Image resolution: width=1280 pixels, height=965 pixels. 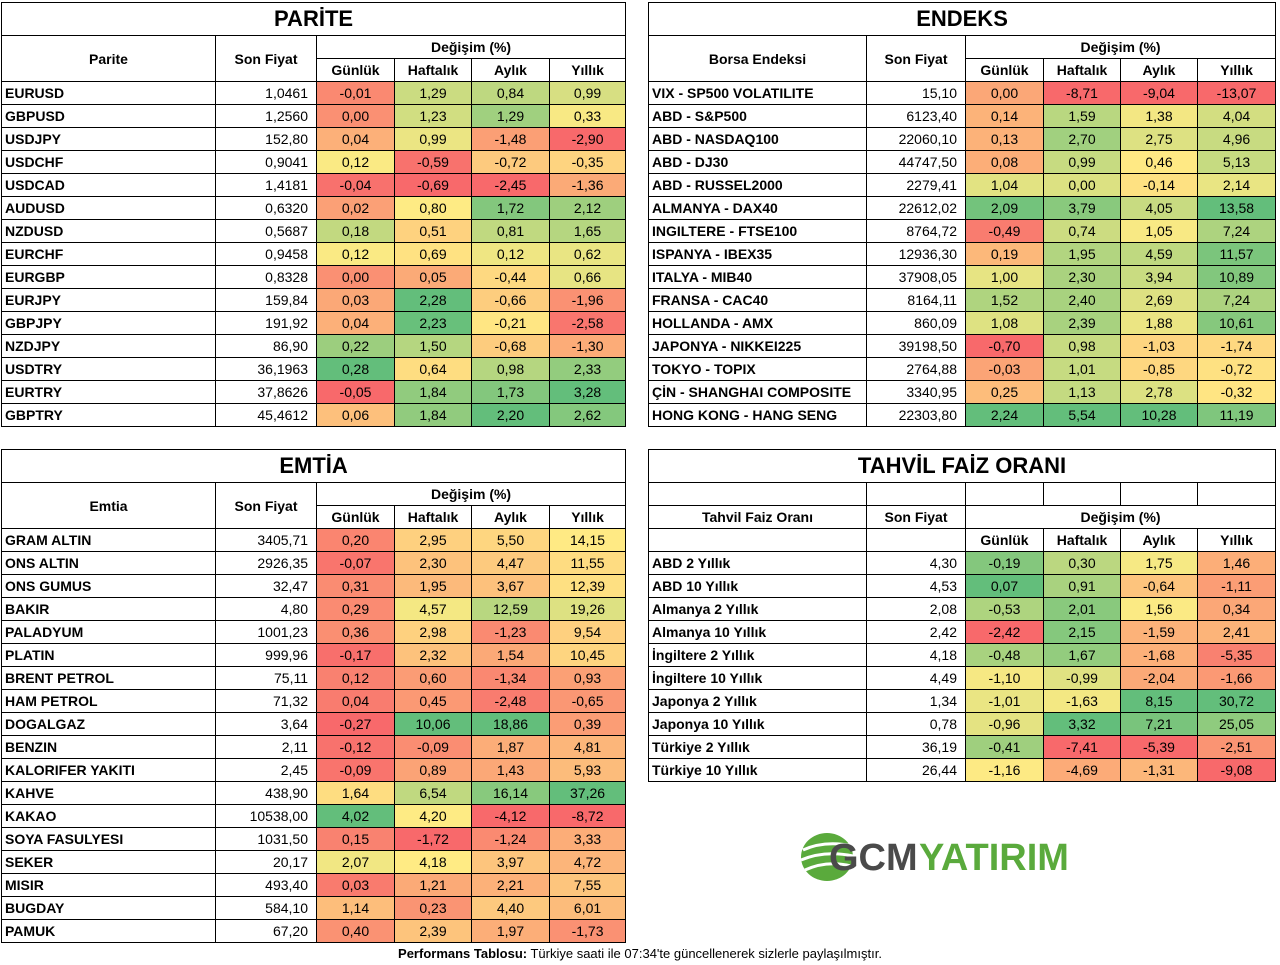 What do you see at coordinates (463, 953) in the screenshot?
I see `footer-bold: Performans Tablosu:` at bounding box center [463, 953].